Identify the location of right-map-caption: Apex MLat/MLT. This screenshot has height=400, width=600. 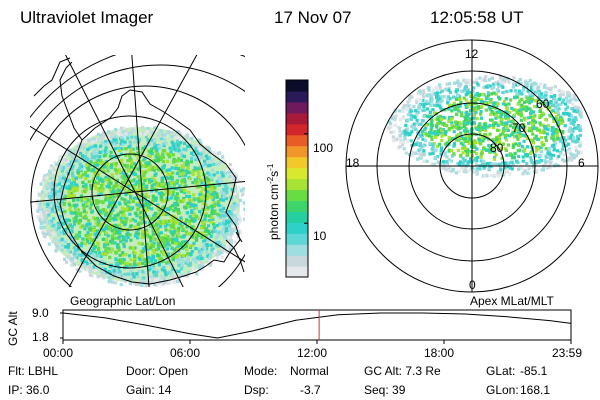
(512, 301).